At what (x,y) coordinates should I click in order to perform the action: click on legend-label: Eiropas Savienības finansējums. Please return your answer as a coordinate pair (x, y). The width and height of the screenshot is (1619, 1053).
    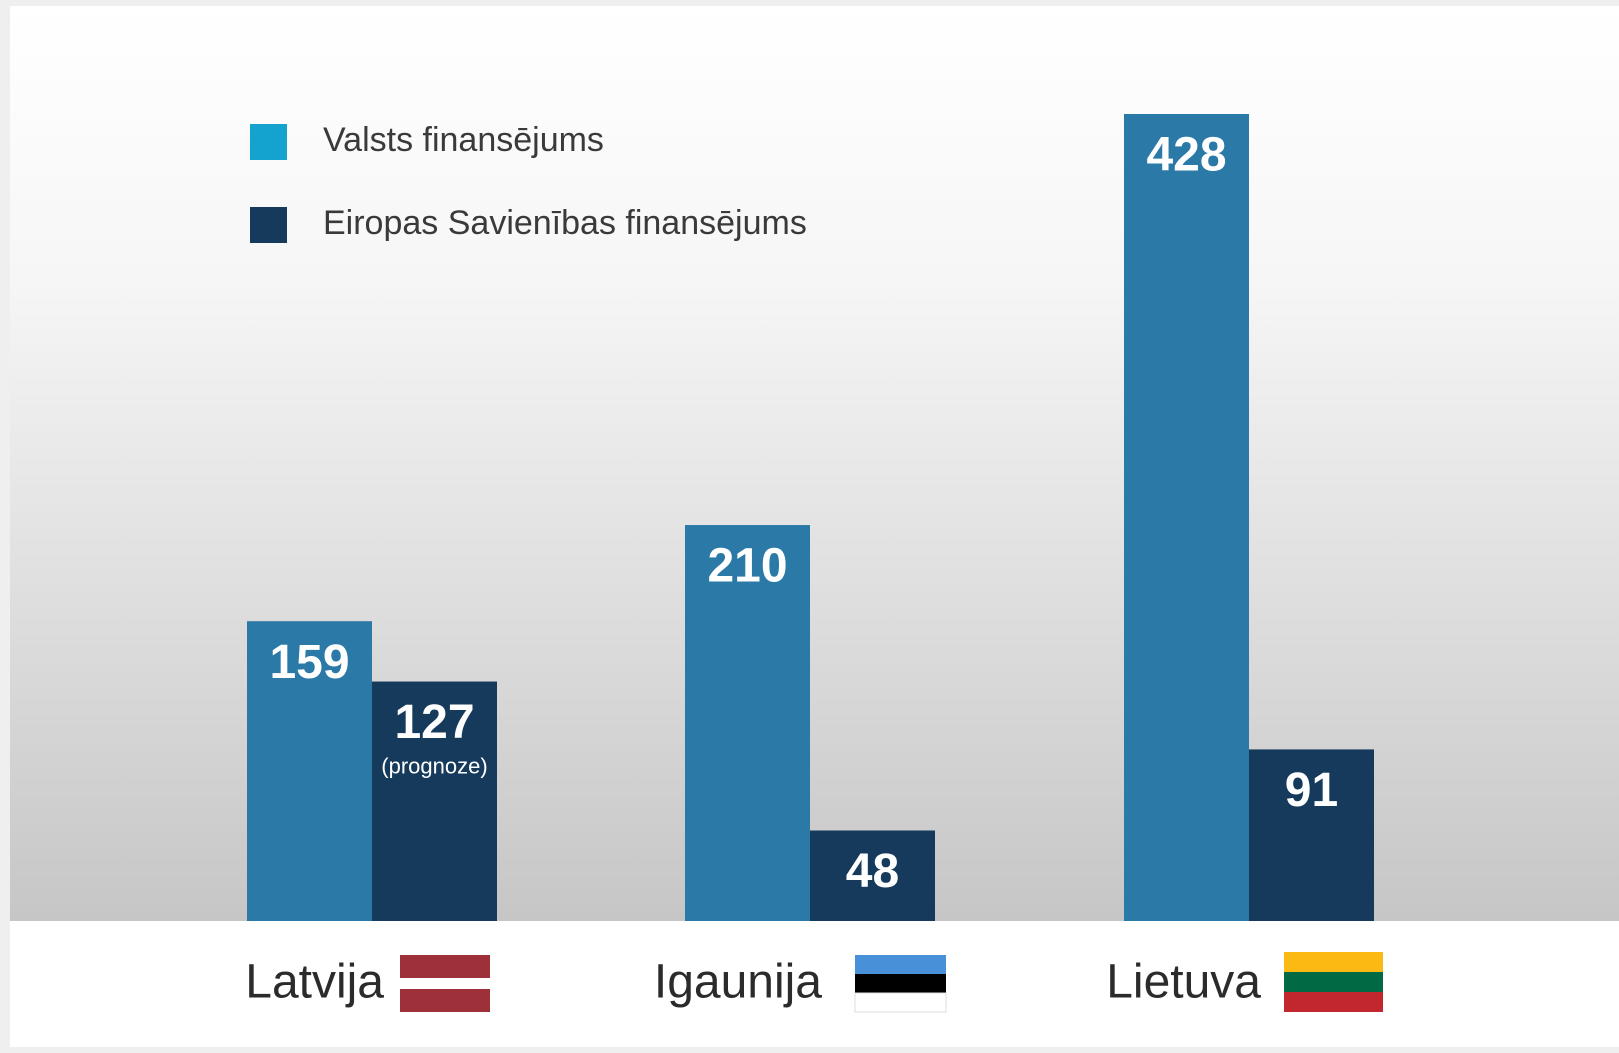
    Looking at the image, I should click on (565, 223).